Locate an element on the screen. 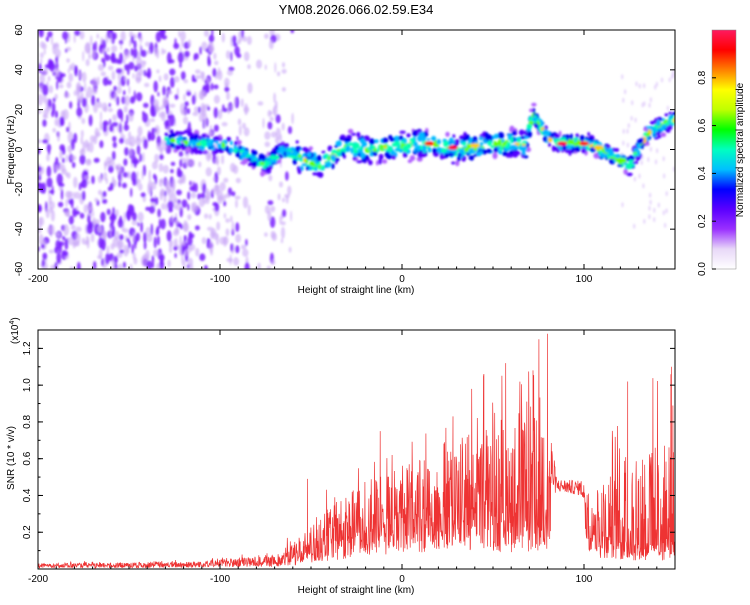 Image resolution: width=750 pixels, height=605 pixels. x-tick-label: 0 is located at coordinates (402, 279).